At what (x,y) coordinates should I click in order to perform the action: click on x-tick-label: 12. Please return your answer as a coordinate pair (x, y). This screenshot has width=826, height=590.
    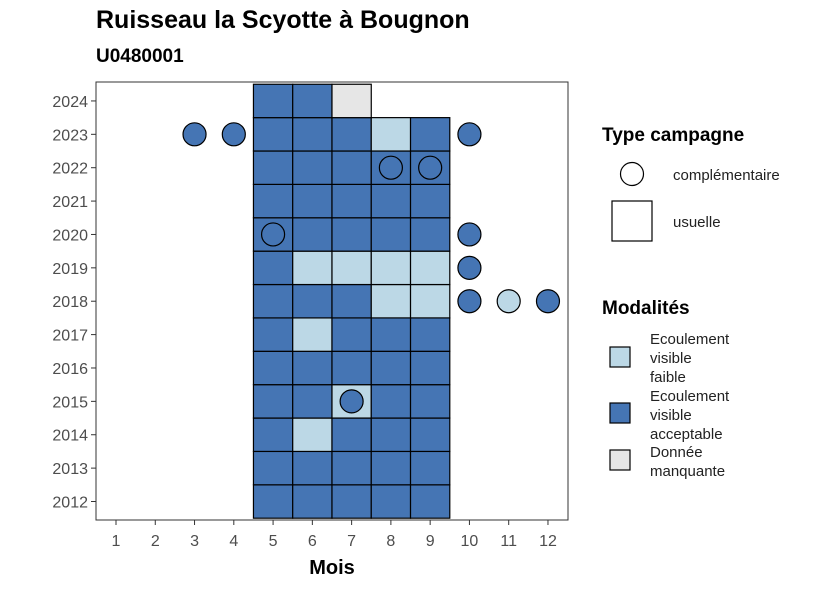
    Looking at the image, I should click on (548, 541).